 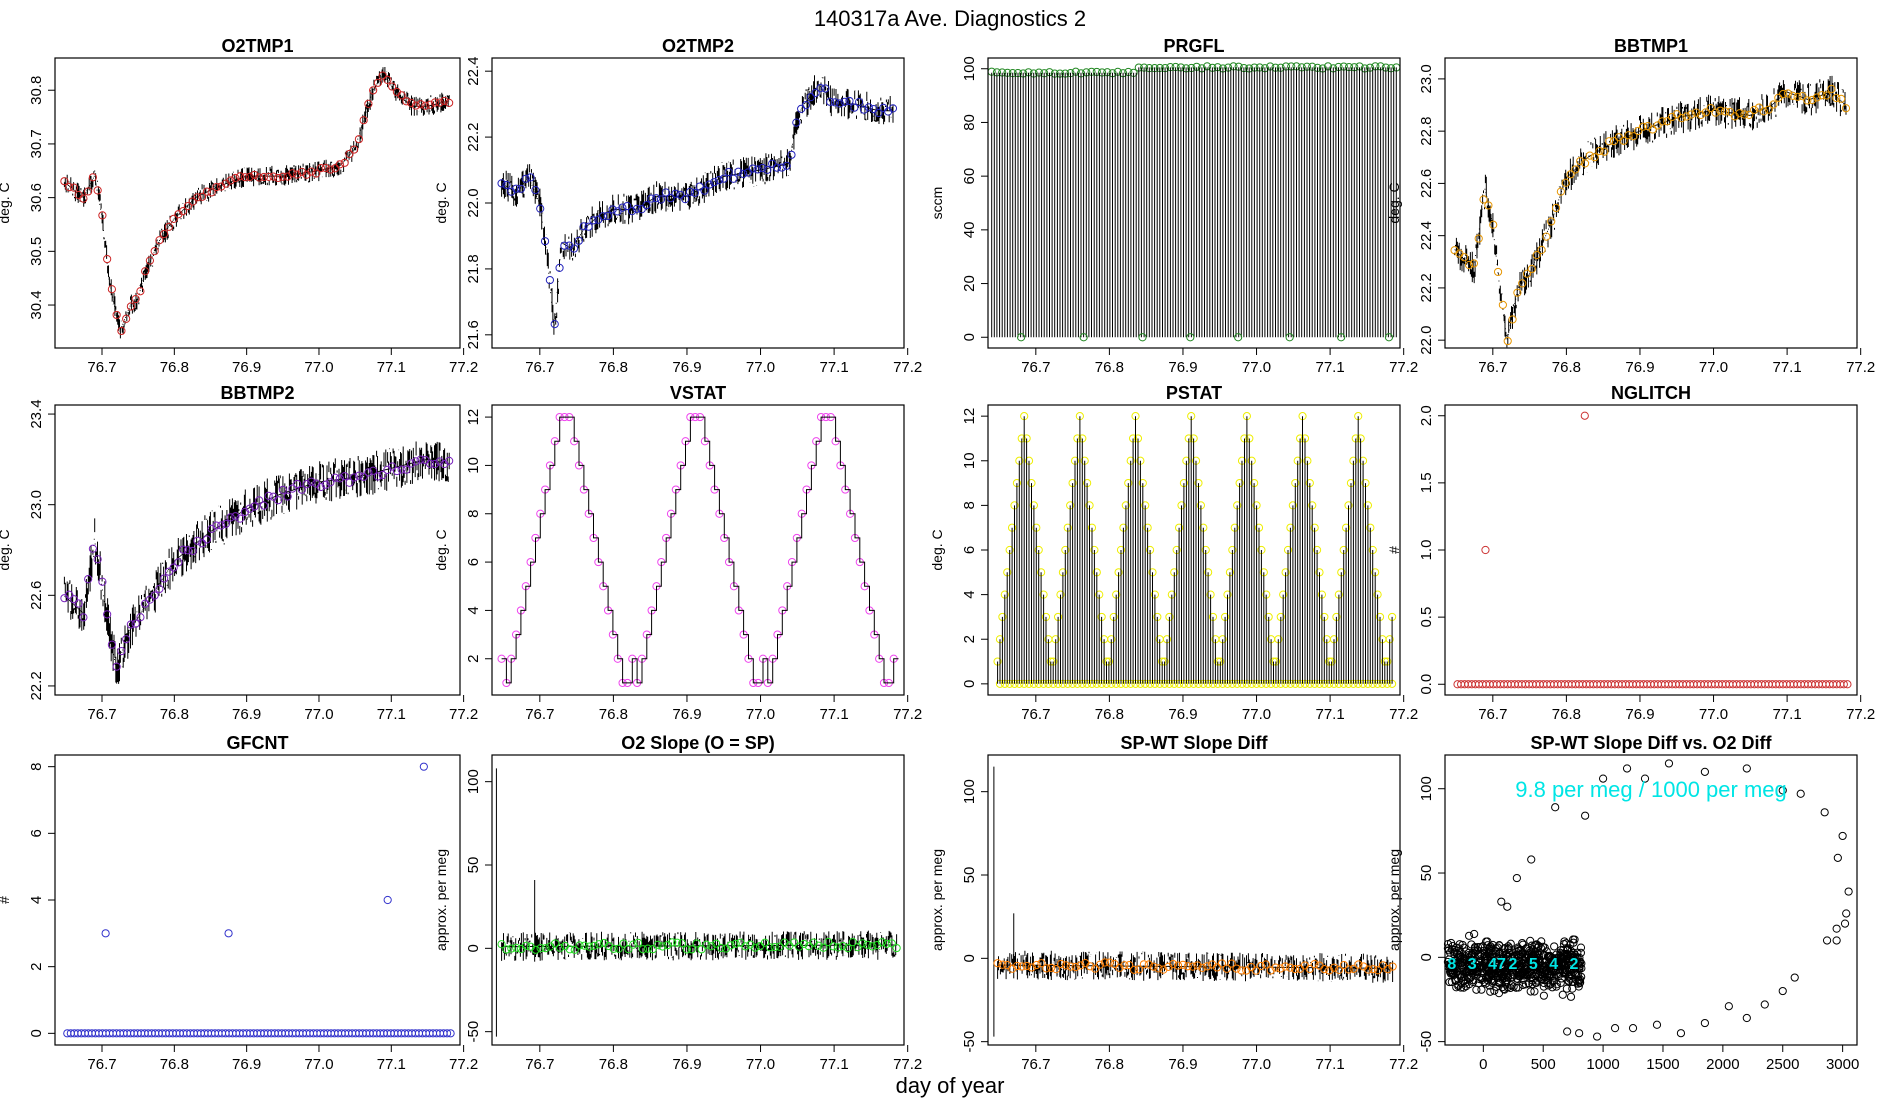 I want to click on panel-o2tmp1-plot-area, so click(x=257, y=203).